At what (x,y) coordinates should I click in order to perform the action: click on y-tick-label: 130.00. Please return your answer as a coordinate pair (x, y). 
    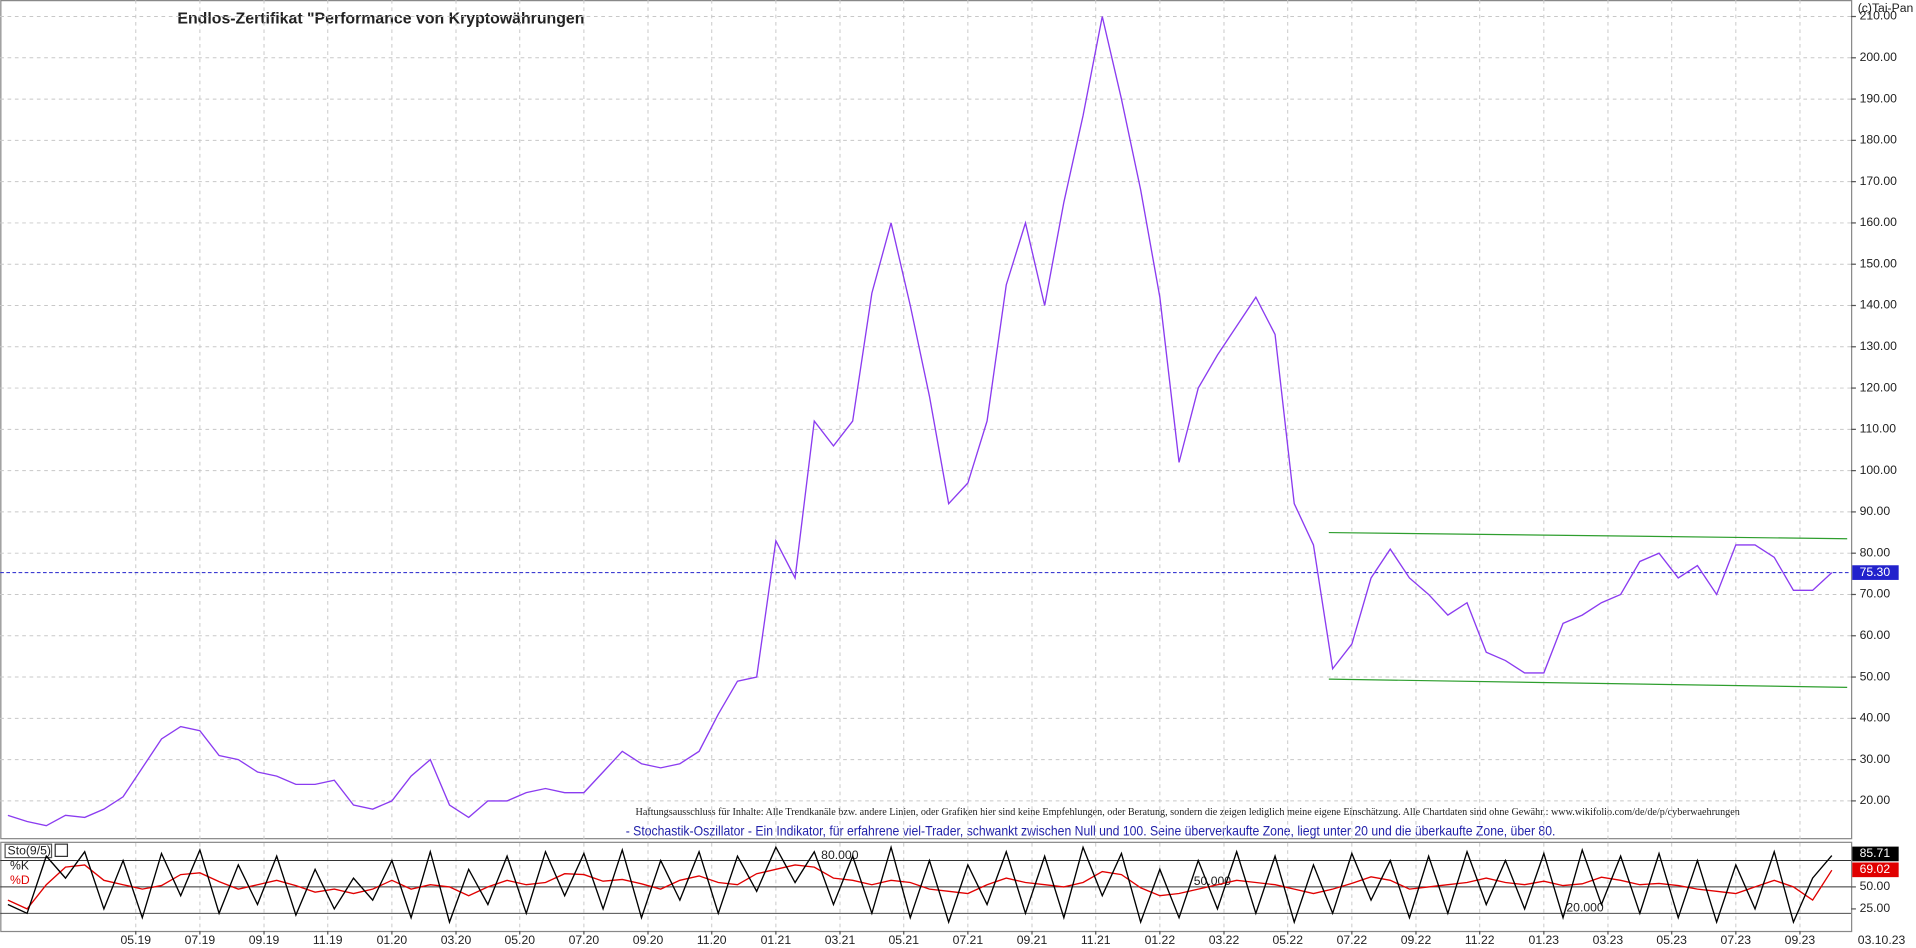
    Looking at the image, I should click on (1879, 346).